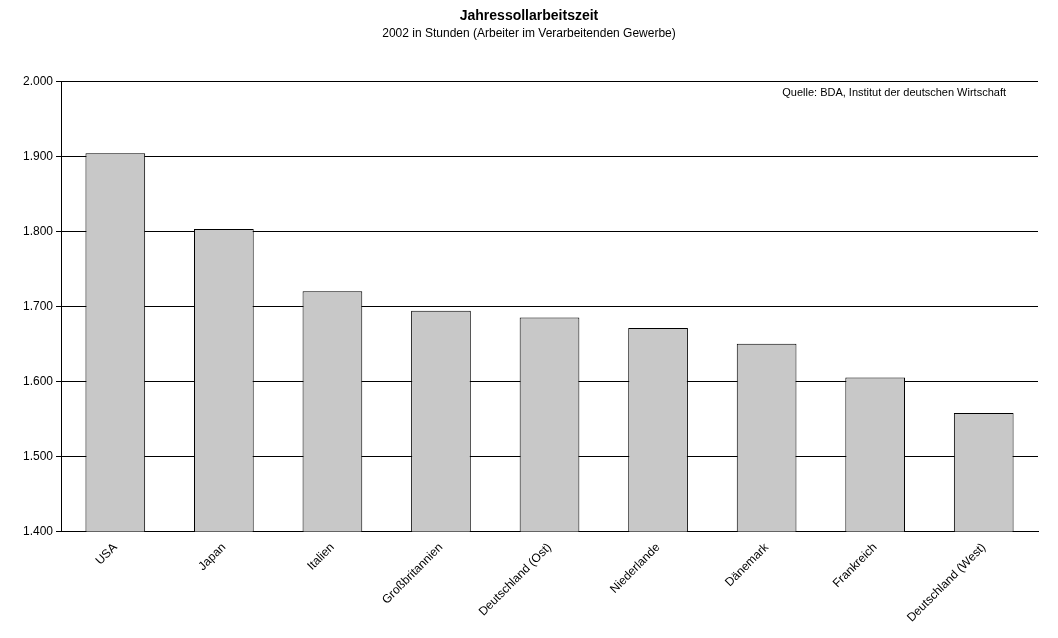  I want to click on y-tick-label: 1.900, so click(38, 155).